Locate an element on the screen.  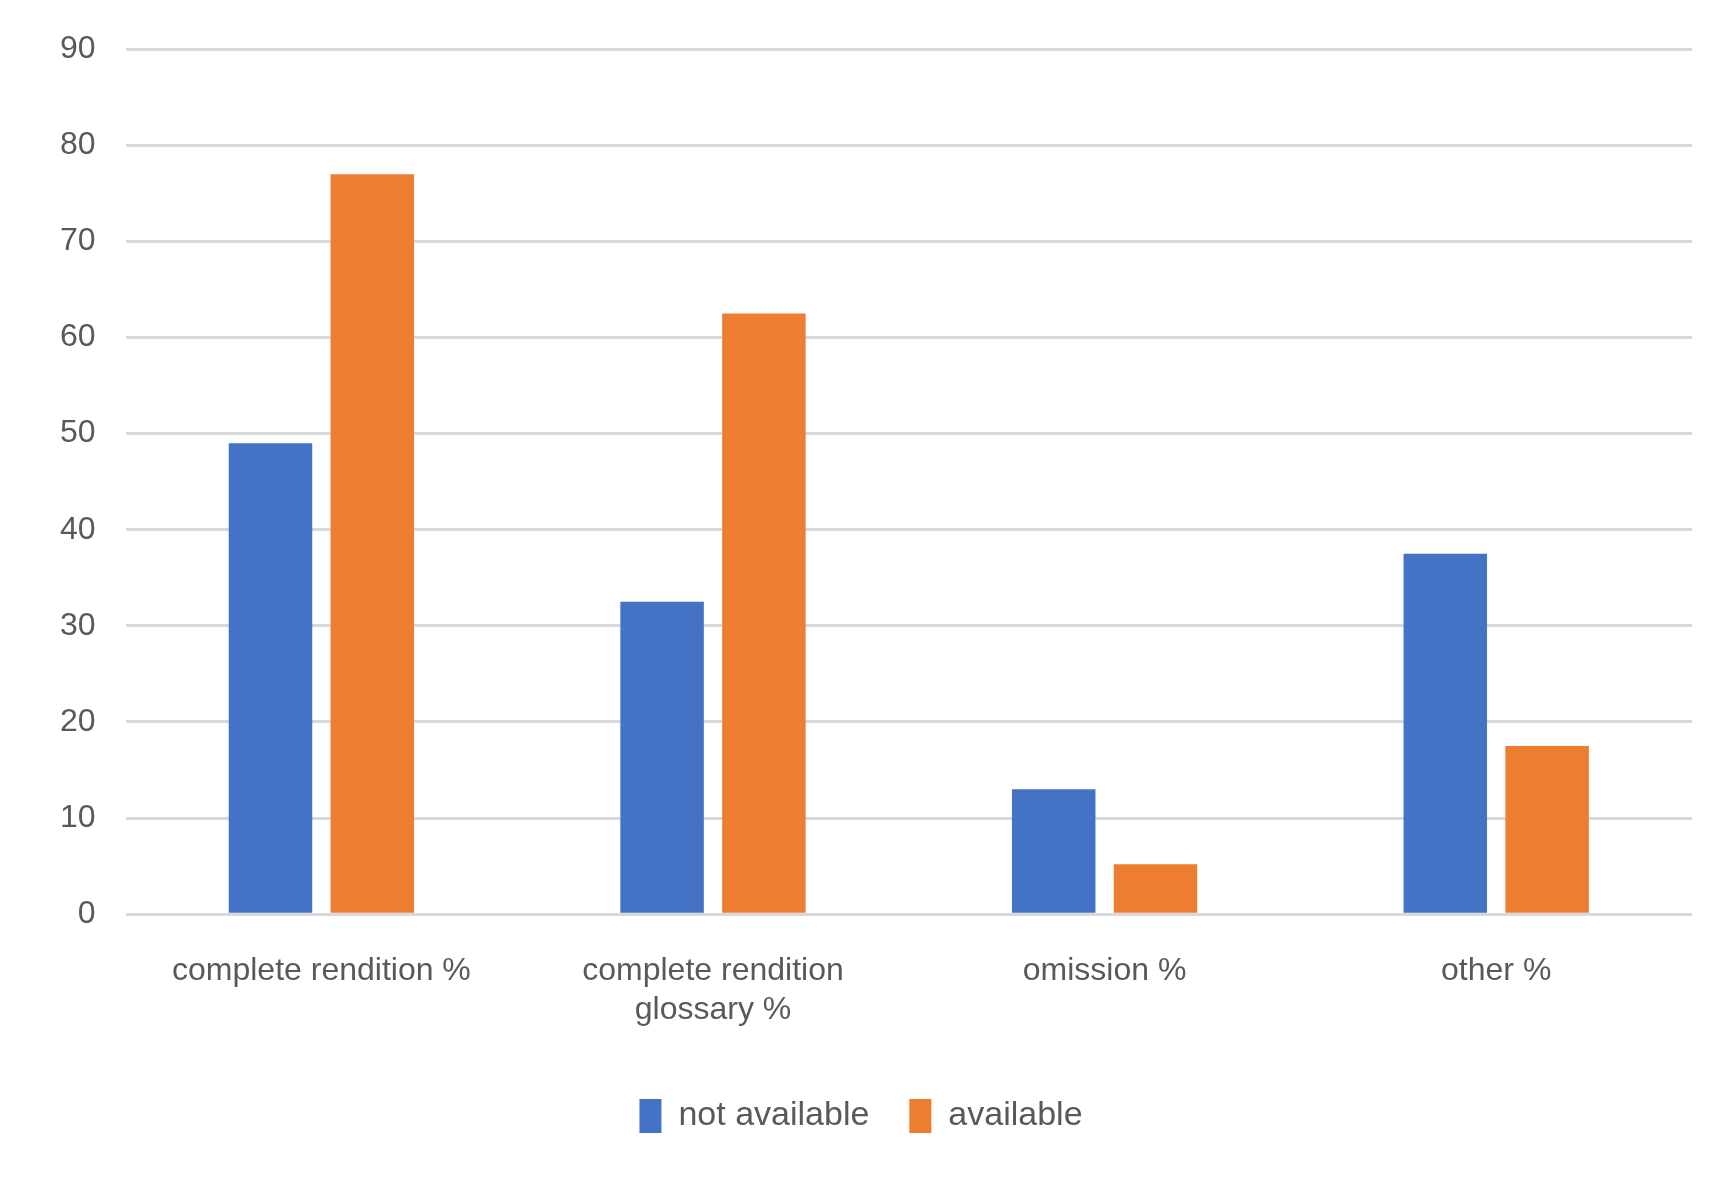
y-tick-label: 10 is located at coordinates (78, 815).